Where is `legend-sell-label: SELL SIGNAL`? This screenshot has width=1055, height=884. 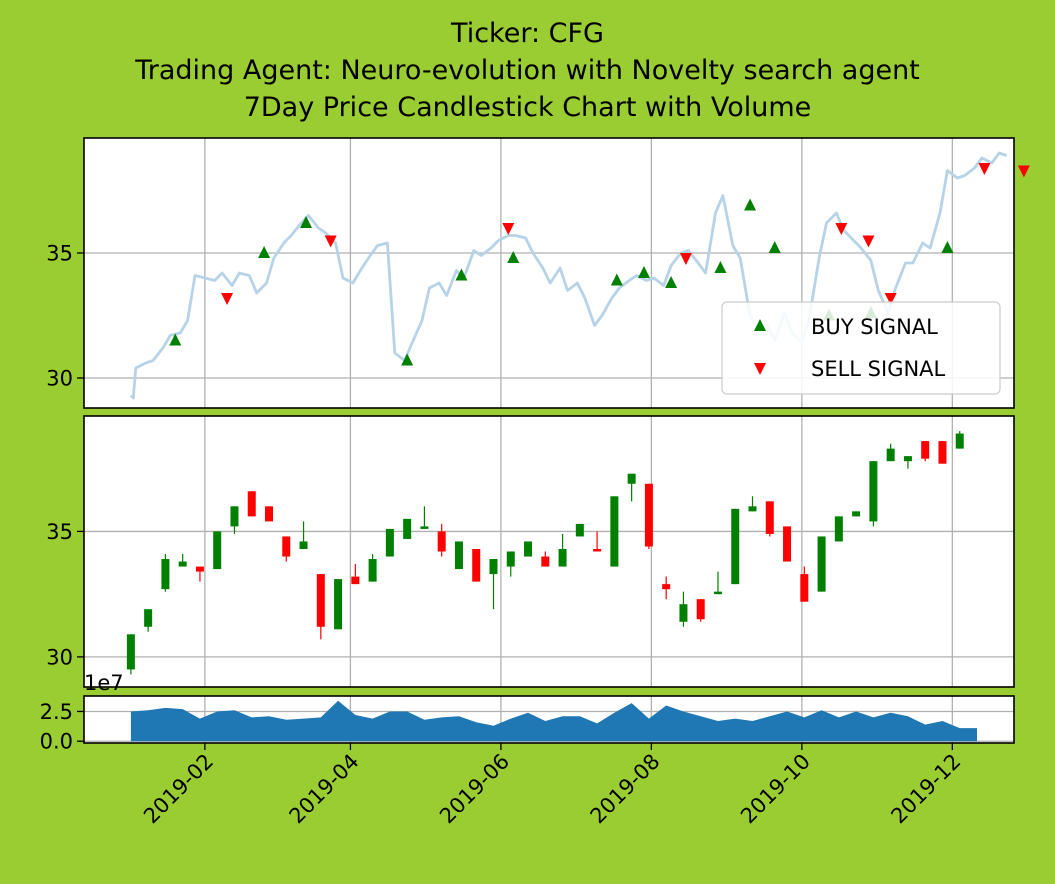
legend-sell-label: SELL SIGNAL is located at coordinates (878, 369).